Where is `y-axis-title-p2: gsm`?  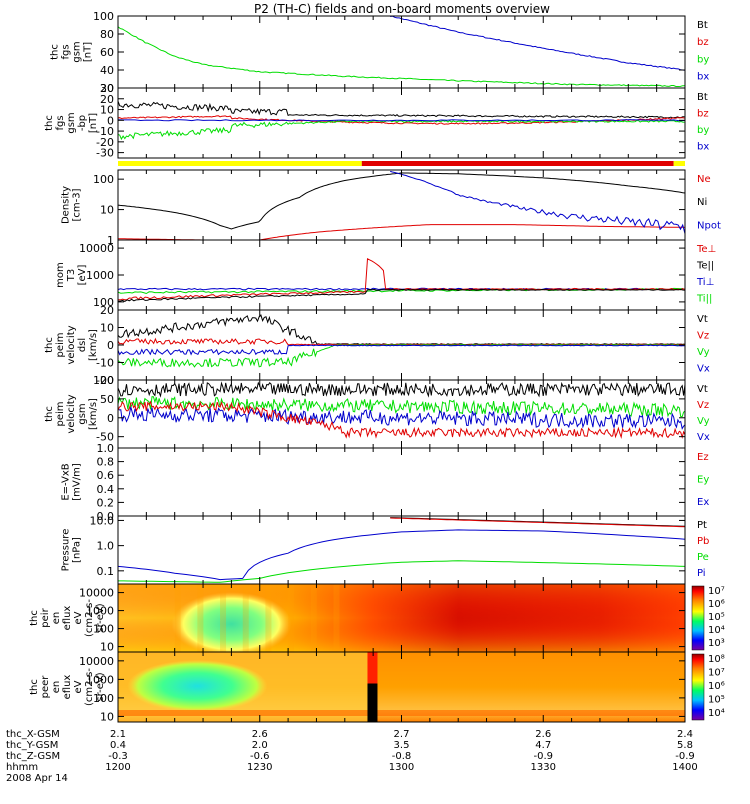 y-axis-title-p2: gsm is located at coordinates (71, 122).